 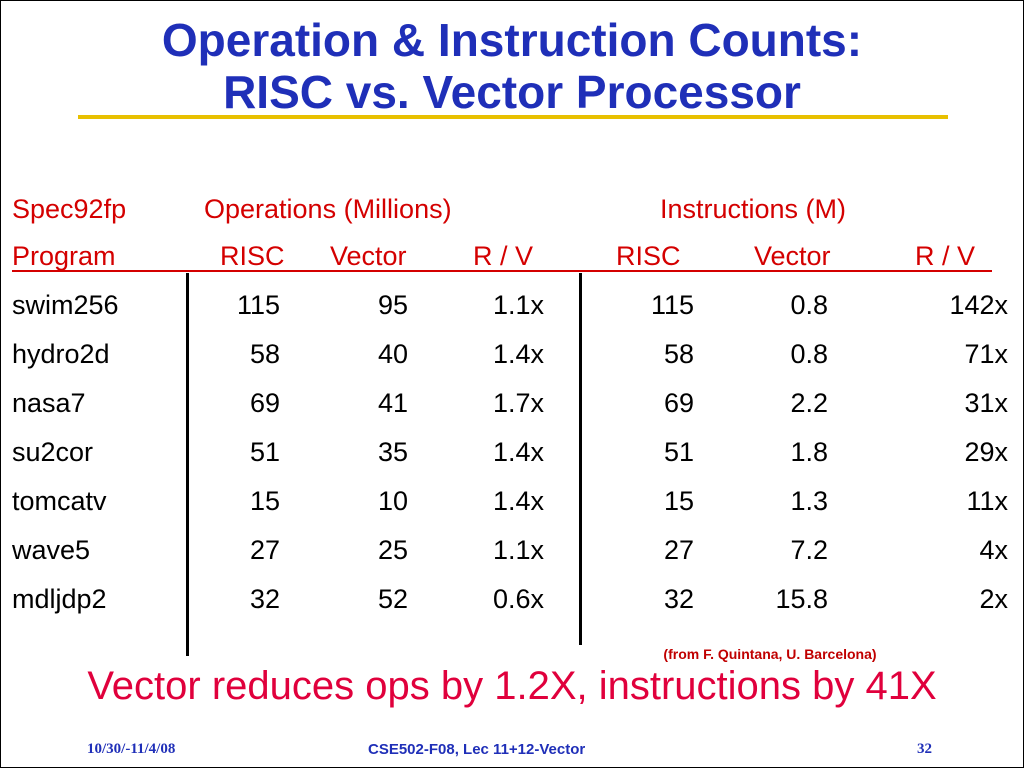 What do you see at coordinates (809, 452) in the screenshot?
I see `cell-inst-vector: 1.8` at bounding box center [809, 452].